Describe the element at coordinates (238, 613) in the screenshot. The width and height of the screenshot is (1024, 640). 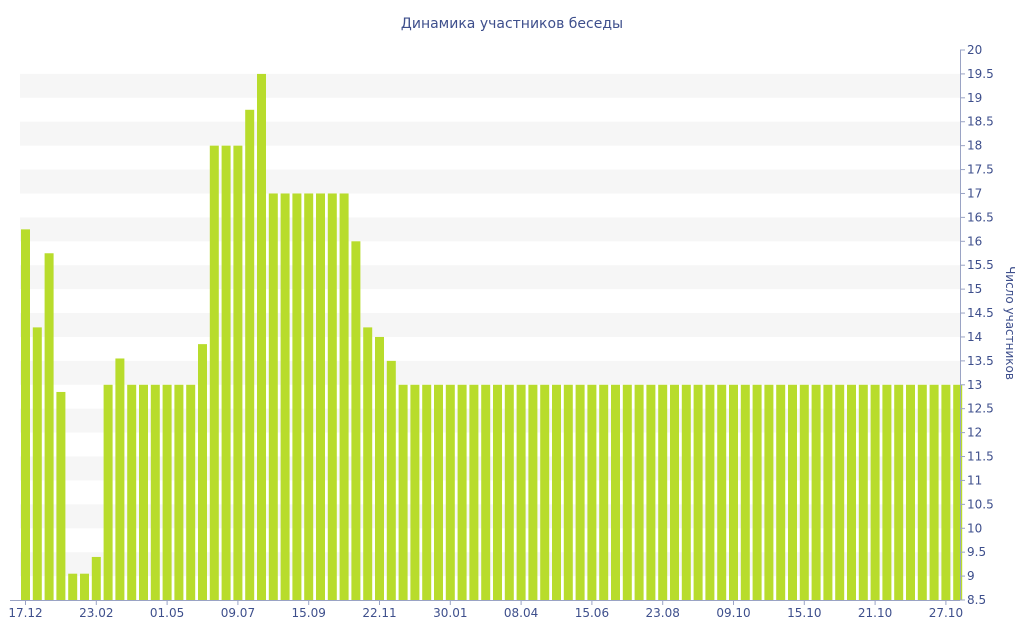
I see `x-tick-label: 09.07` at that location.